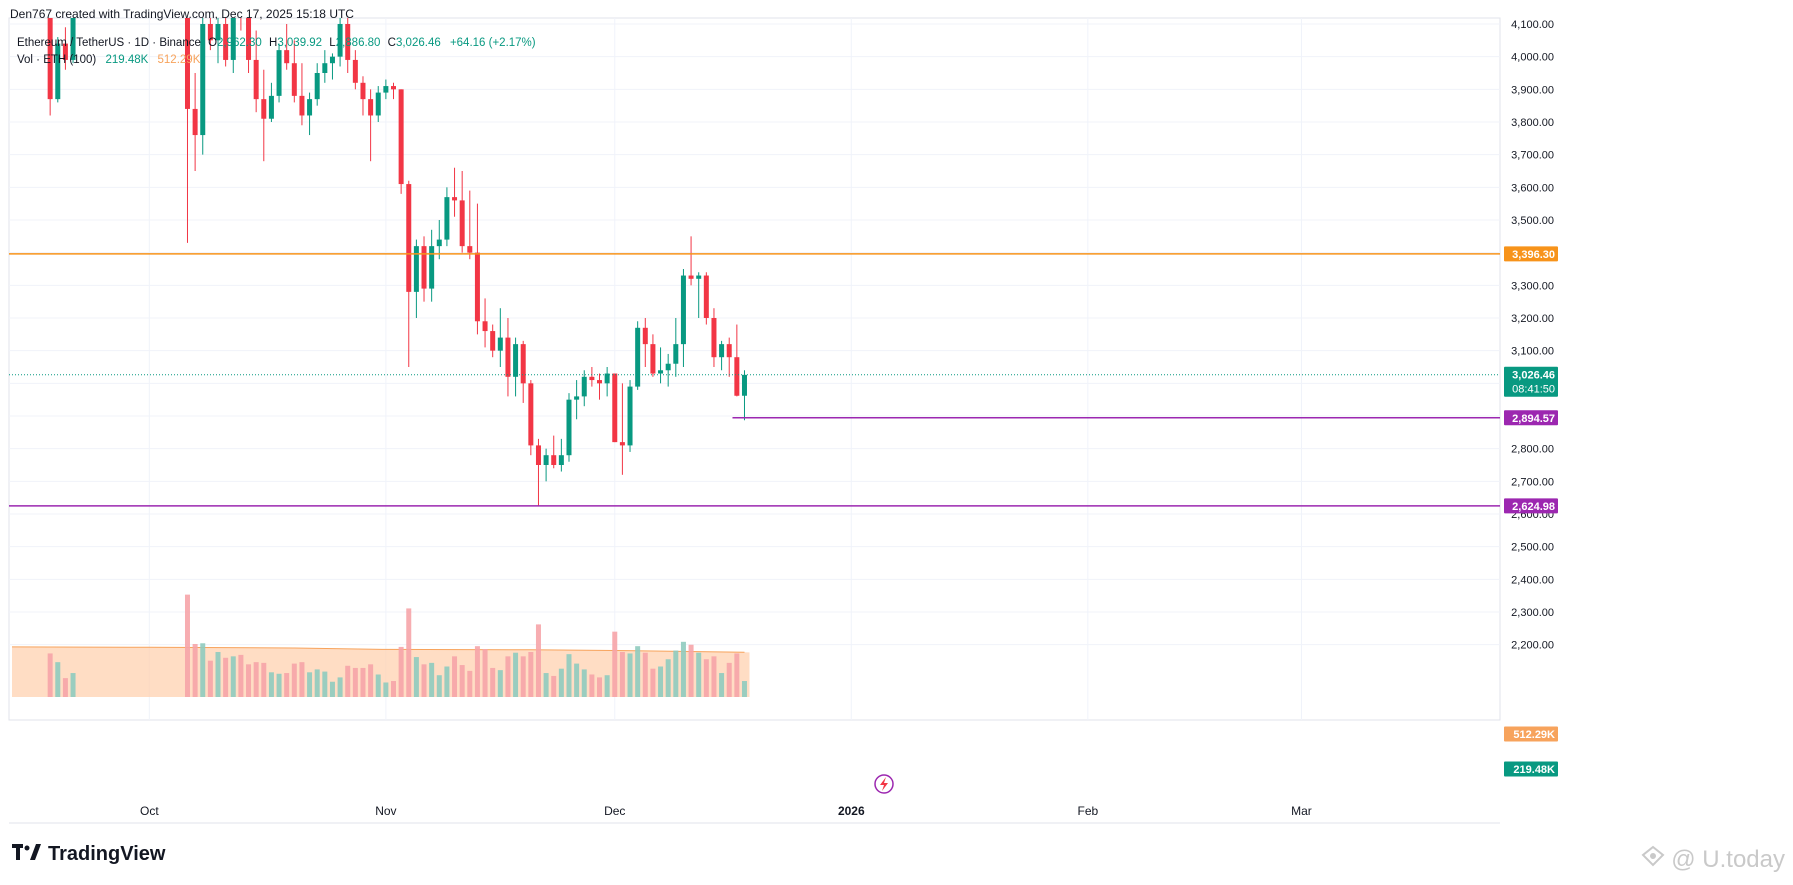 The width and height of the screenshot is (1793, 885). Describe the element at coordinates (1532, 352) in the screenshot. I see `price-tick-label: 3,100.00` at that location.